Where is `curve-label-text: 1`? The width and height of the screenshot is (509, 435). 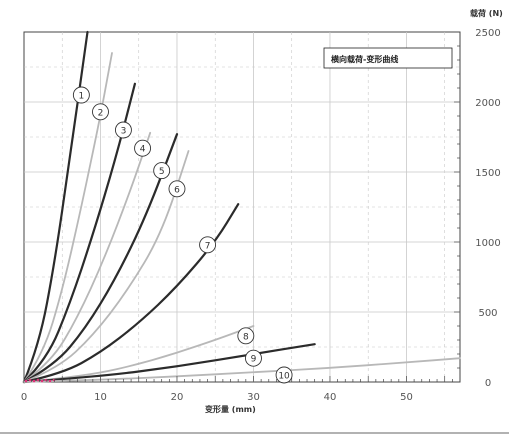
curve-label-text: 1 is located at coordinates (82, 97).